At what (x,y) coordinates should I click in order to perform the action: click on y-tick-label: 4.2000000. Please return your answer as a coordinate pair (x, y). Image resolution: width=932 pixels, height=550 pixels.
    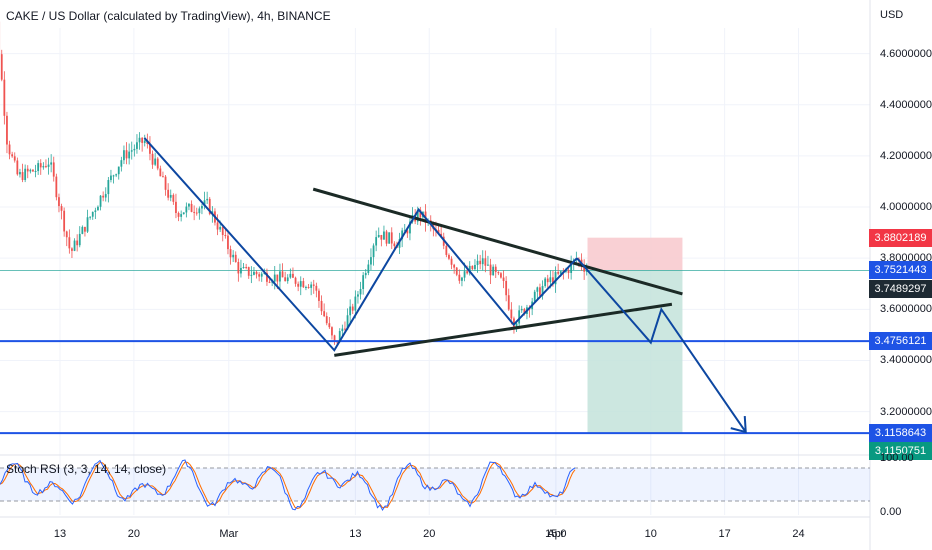
    Looking at the image, I should click on (906, 155).